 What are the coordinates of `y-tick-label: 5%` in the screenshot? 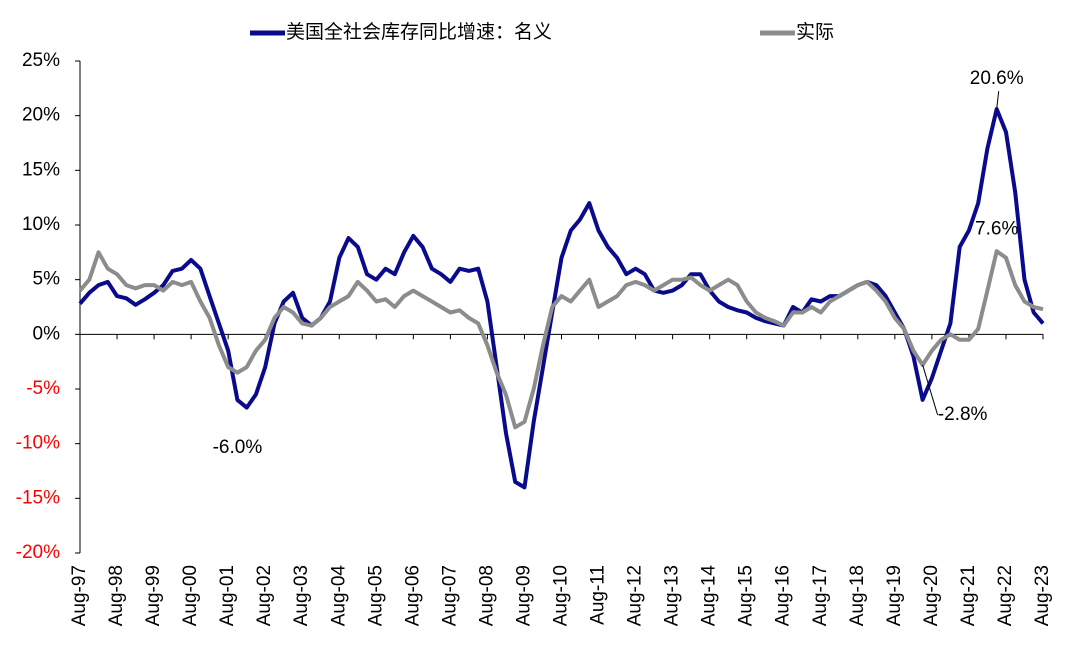 It's located at (47, 279).